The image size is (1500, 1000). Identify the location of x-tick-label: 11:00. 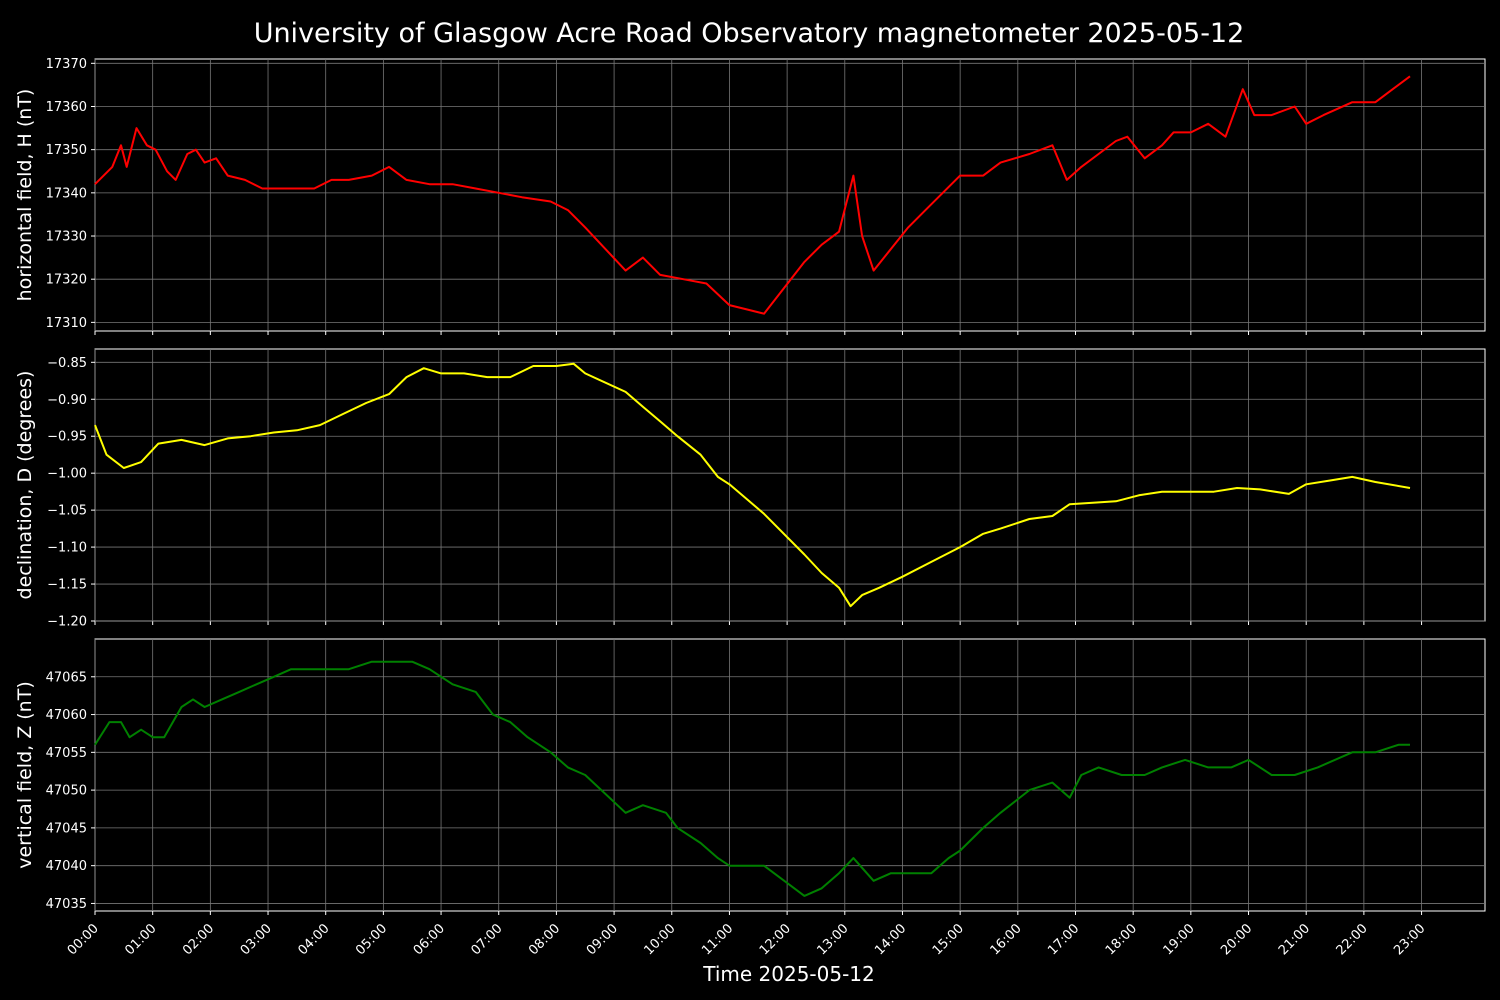
(717, 939).